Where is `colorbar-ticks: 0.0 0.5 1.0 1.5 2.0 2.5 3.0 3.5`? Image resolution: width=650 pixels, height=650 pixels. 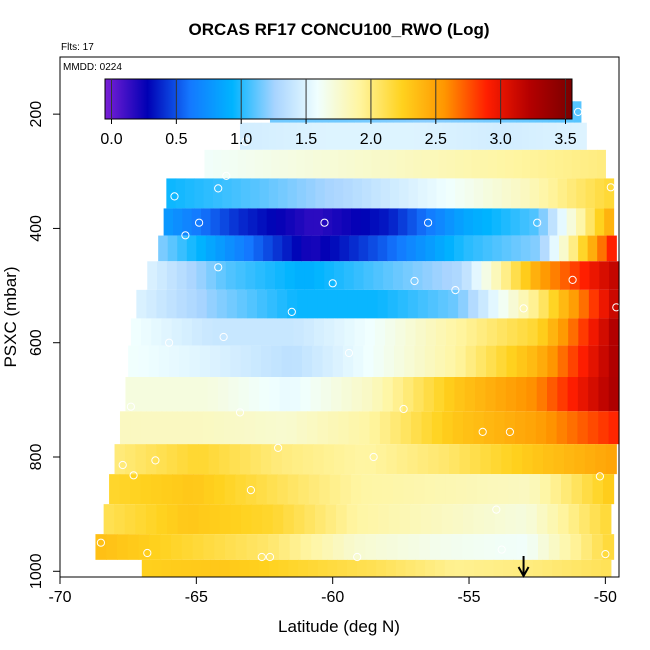
colorbar-ticks: 0.0 0.5 1.0 1.5 2.0 2.5 3.0 3.5 is located at coordinates (338, 113).